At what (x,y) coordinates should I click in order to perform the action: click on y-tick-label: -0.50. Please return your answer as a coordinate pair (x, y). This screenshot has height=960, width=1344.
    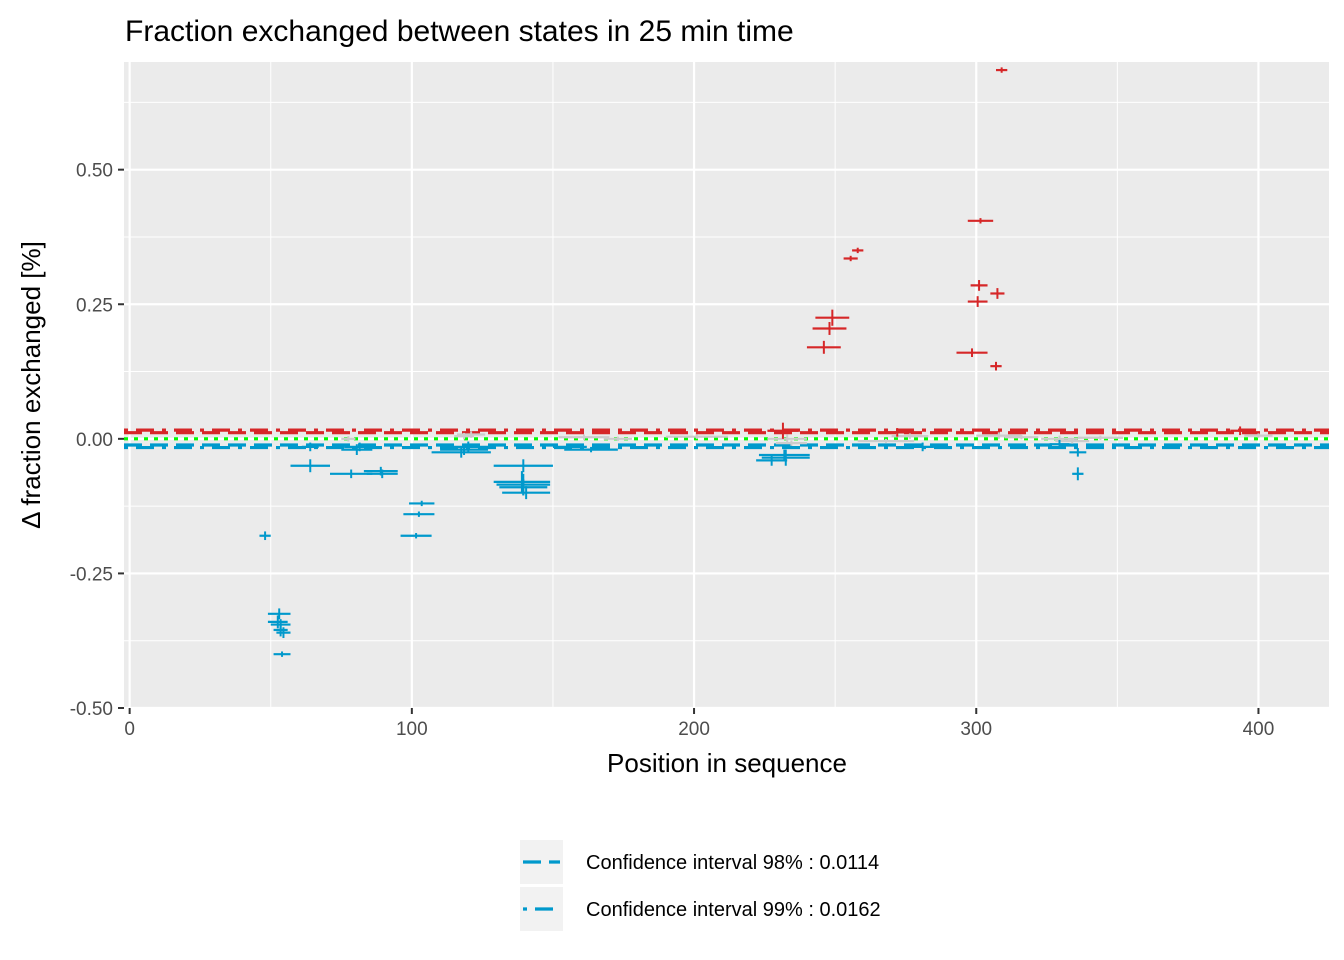
    Looking at the image, I should click on (91, 709).